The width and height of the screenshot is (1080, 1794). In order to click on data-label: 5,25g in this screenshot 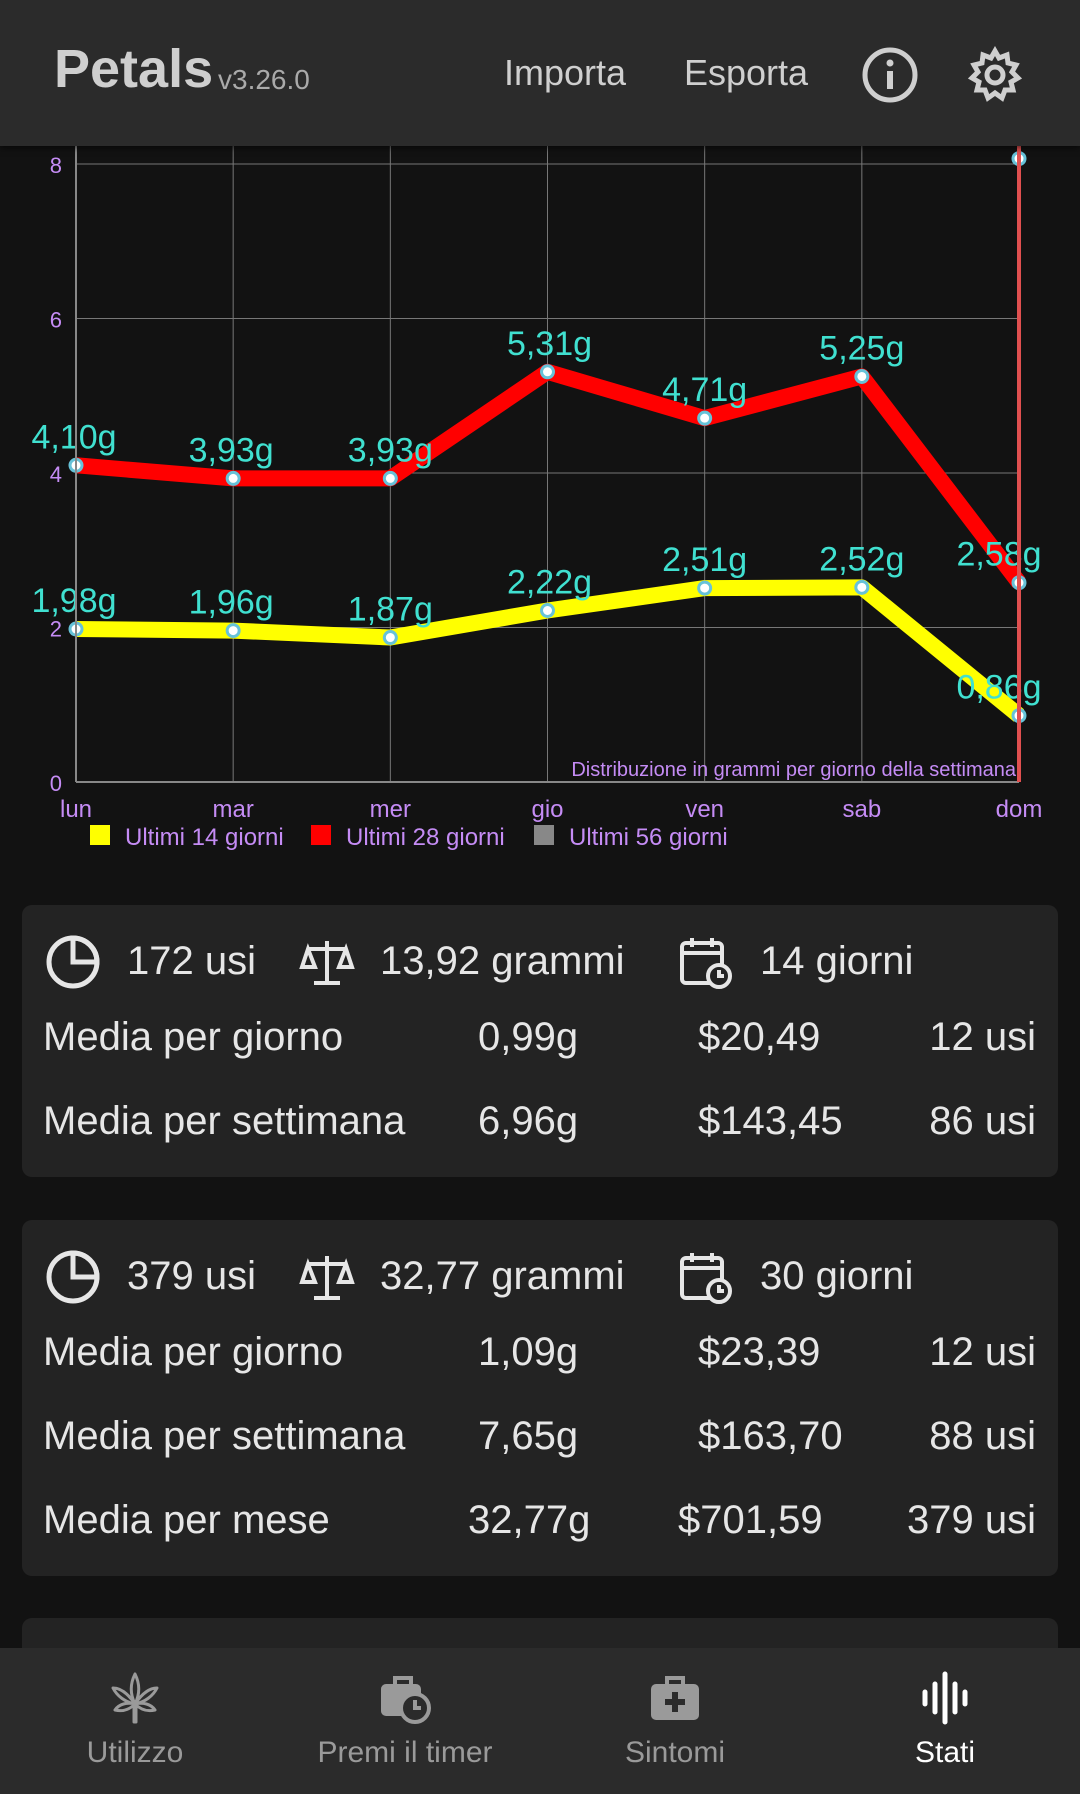, I will do `click(861, 348)`.